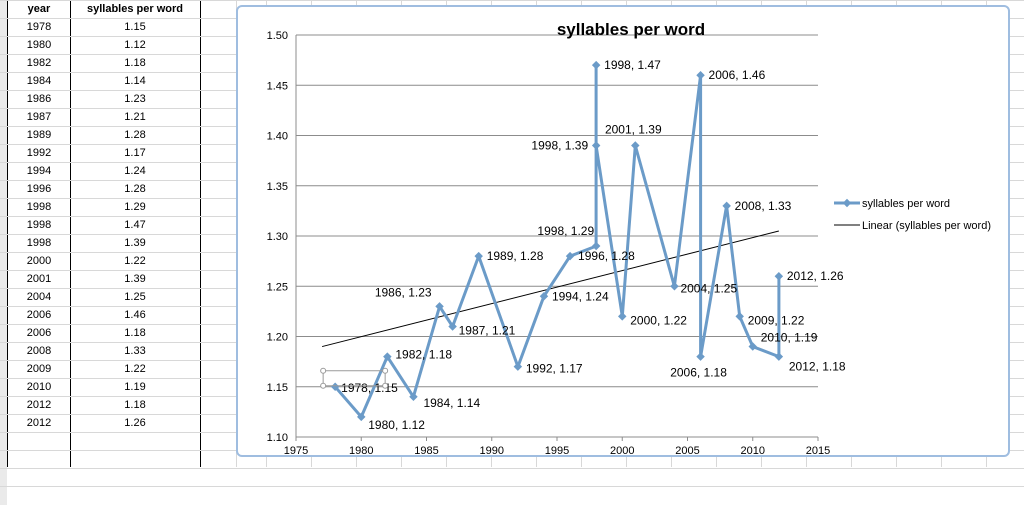 The height and width of the screenshot is (505, 1024). Describe the element at coordinates (135, 387) in the screenshot. I see `cell-syllables: 1.19` at that location.